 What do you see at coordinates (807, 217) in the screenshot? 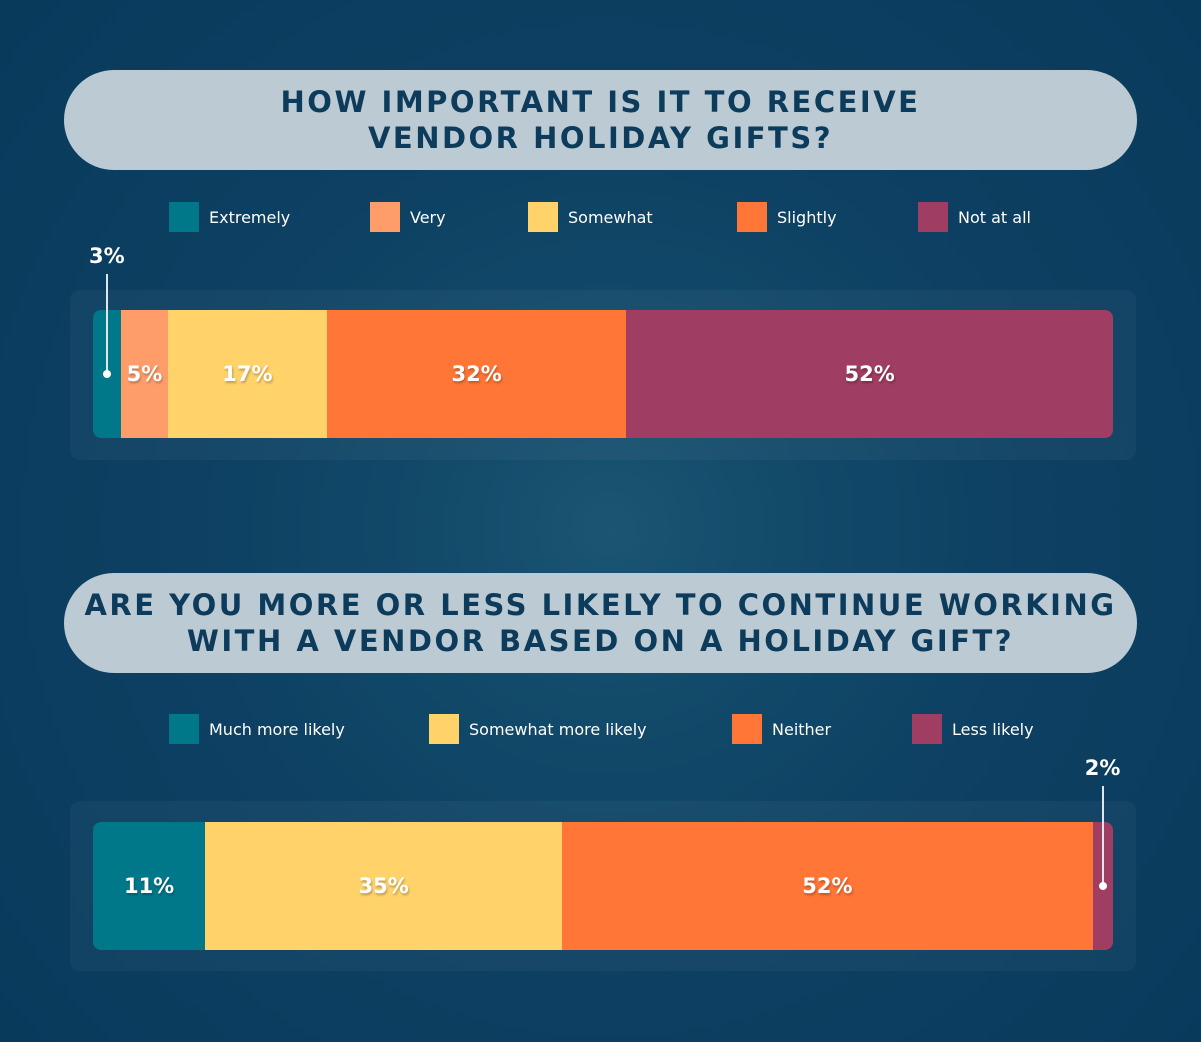
I see `legend-label: Slightly` at bounding box center [807, 217].